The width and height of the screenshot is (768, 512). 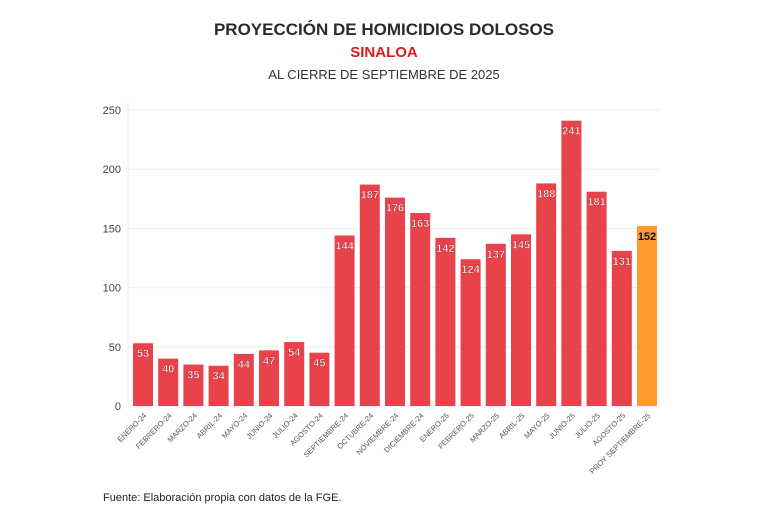 What do you see at coordinates (193, 376) in the screenshot?
I see `data-label: 35` at bounding box center [193, 376].